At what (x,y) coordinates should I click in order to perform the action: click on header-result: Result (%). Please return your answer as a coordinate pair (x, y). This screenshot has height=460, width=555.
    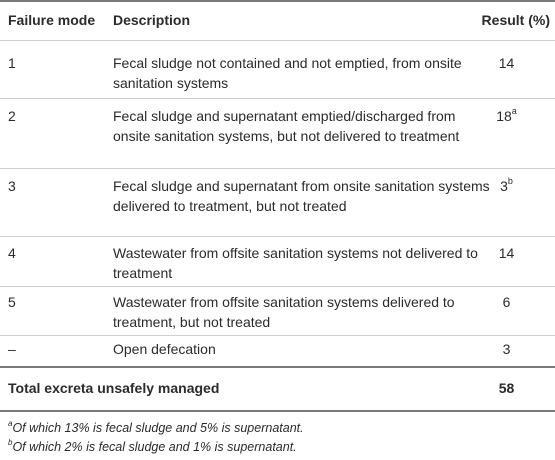
    Looking at the image, I should click on (515, 20).